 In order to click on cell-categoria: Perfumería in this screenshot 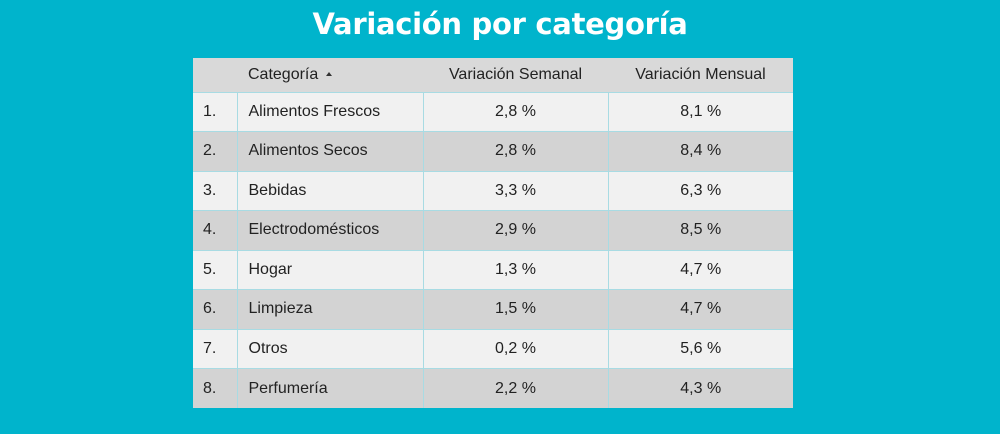, I will do `click(329, 388)`.